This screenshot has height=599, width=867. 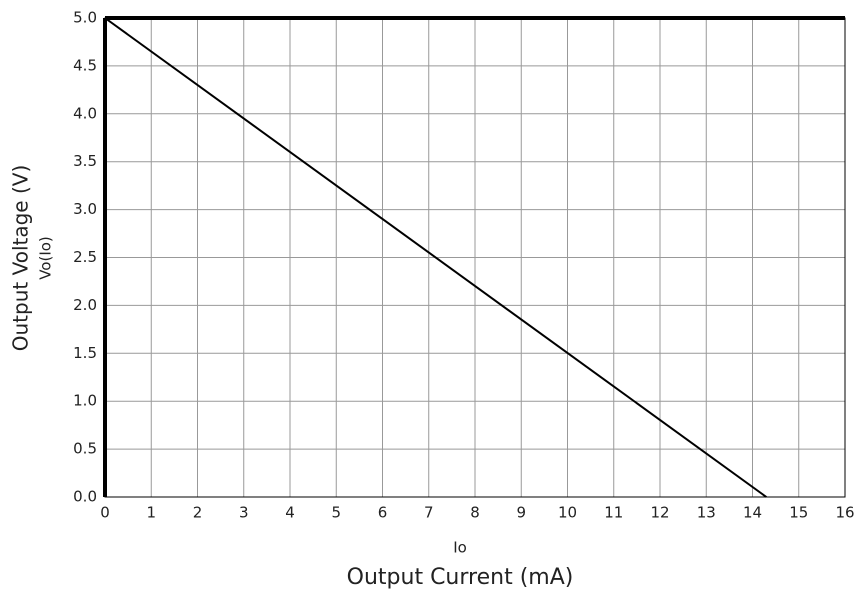 What do you see at coordinates (752, 513) in the screenshot?
I see `x-tick-label: 14` at bounding box center [752, 513].